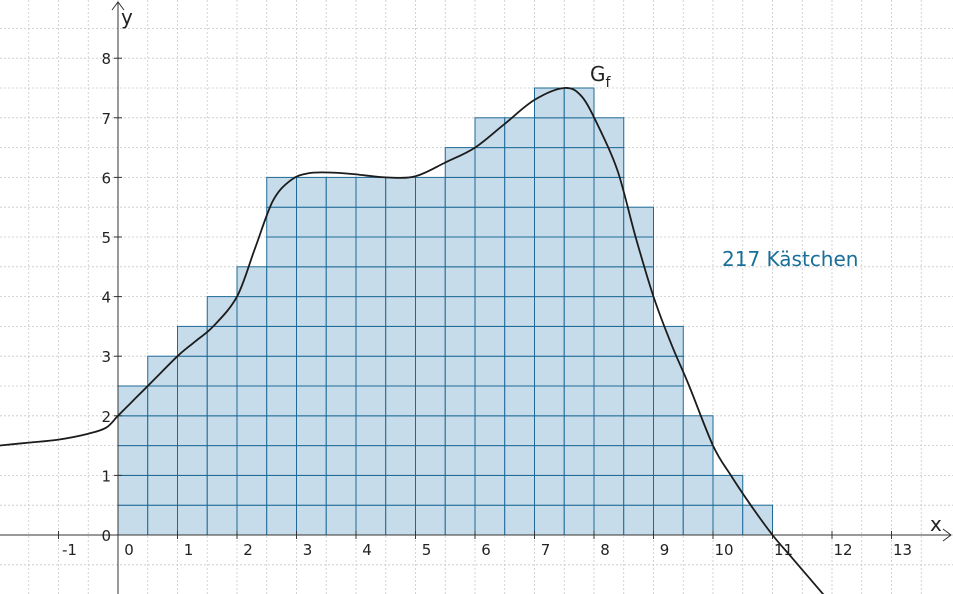 The width and height of the screenshot is (953, 594). What do you see at coordinates (790, 259) in the screenshot?
I see `count-annotation: 217 Kästchen` at bounding box center [790, 259].